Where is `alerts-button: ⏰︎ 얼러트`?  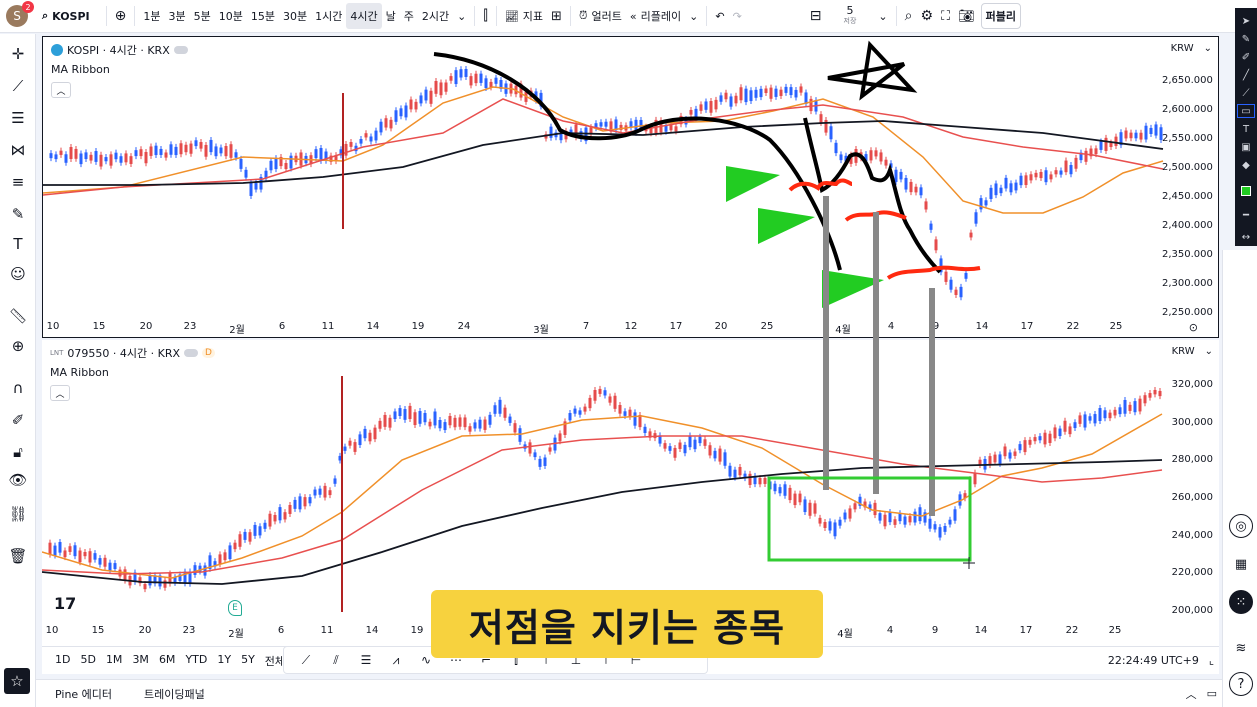
alerts-button: ⏰︎ 얼러트 is located at coordinates (600, 16).